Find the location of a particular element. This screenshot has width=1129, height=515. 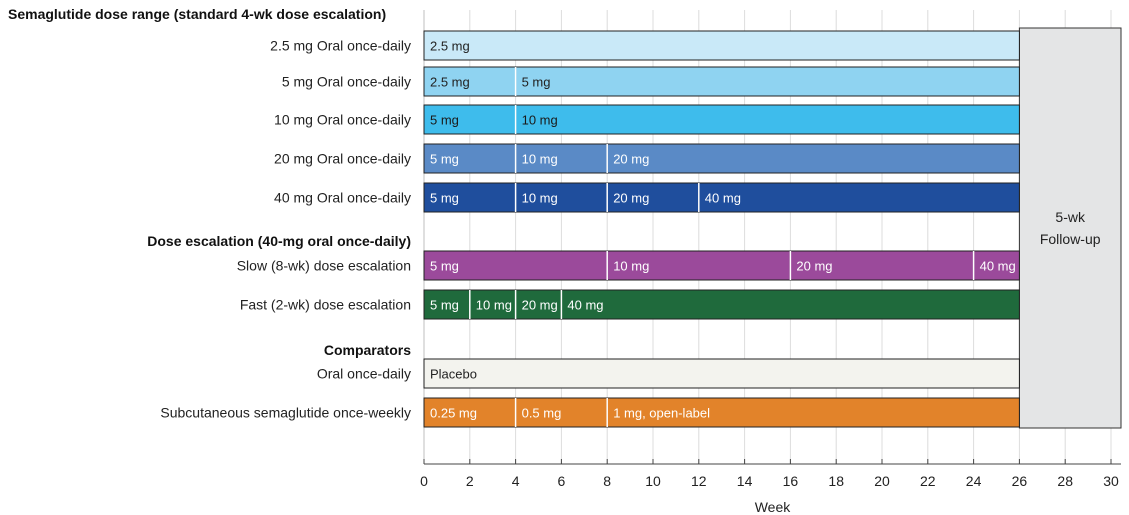

x-tick-label: 16 is located at coordinates (791, 481).